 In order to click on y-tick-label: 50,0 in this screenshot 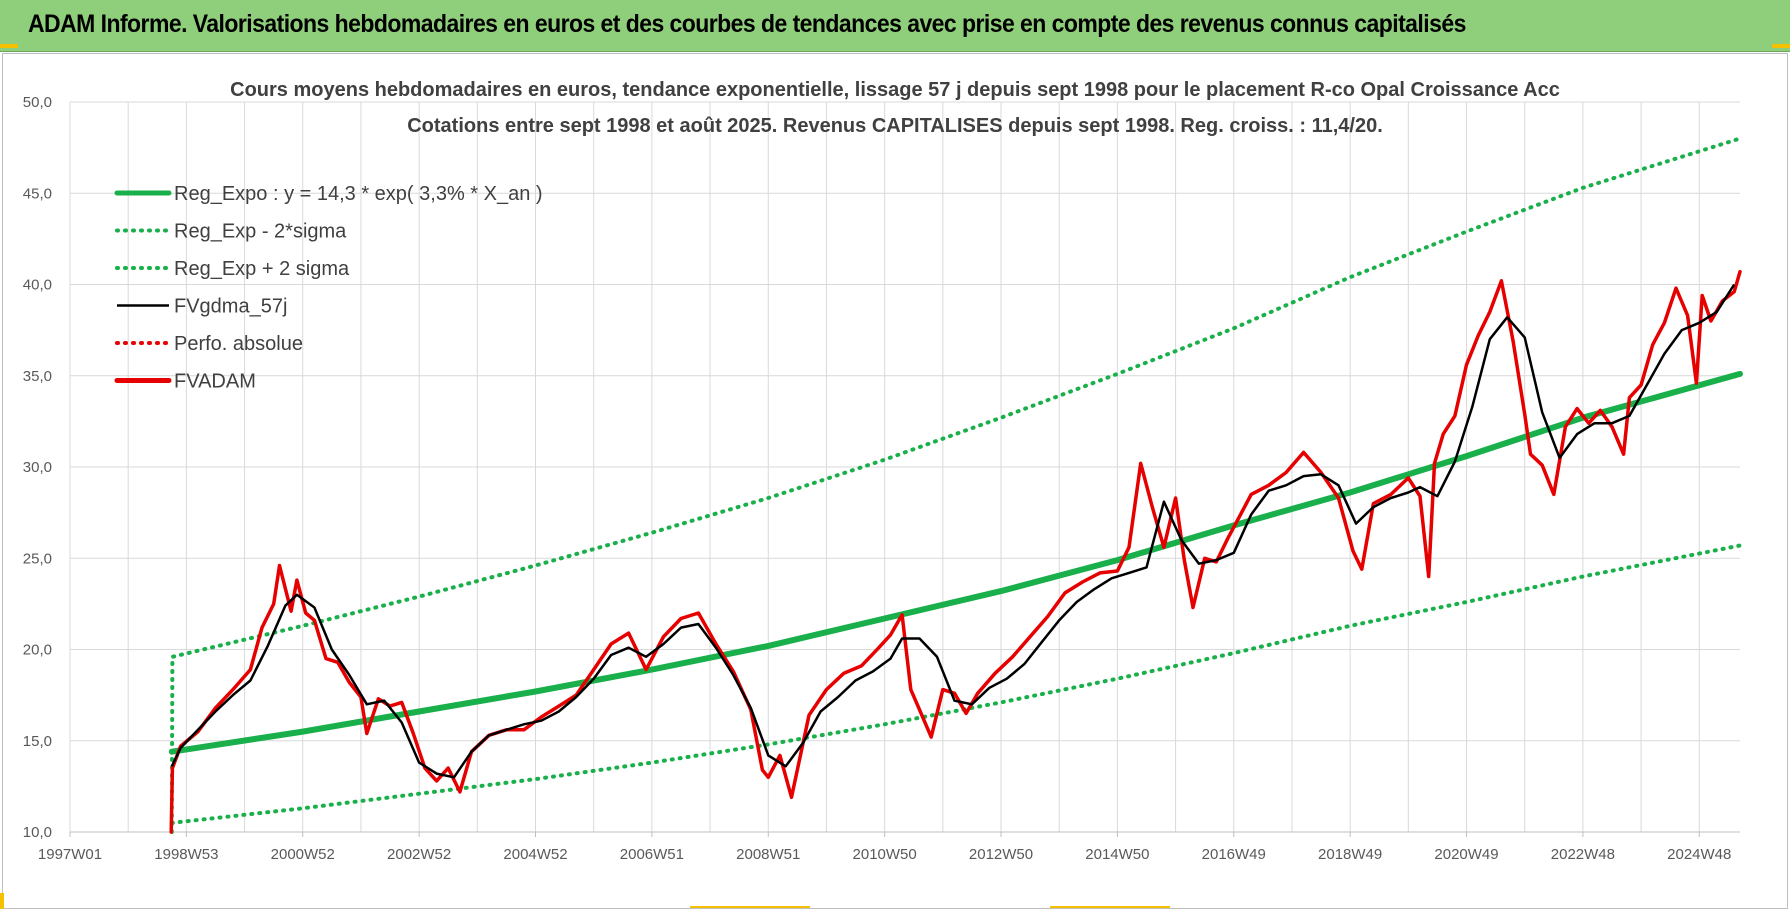, I will do `click(37, 102)`.